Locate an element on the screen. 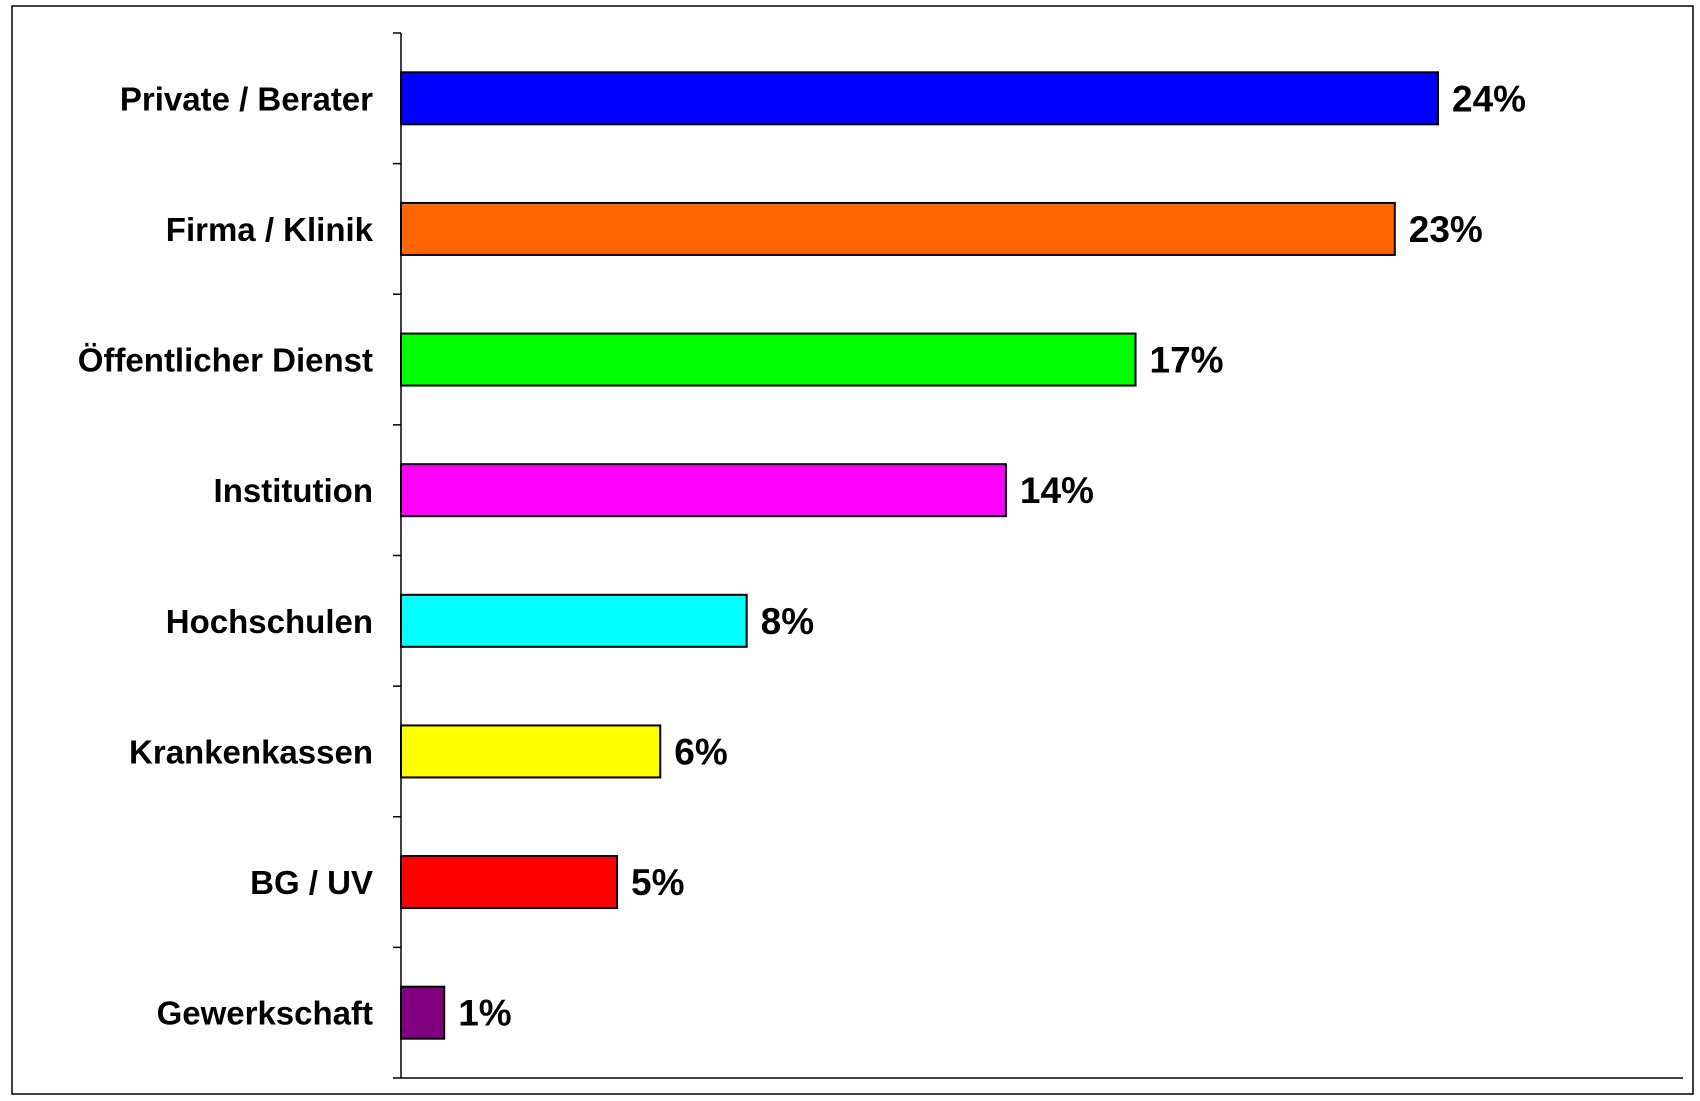 Image resolution: width=1700 pixels, height=1101 pixels. data-label: 8% is located at coordinates (787, 621).